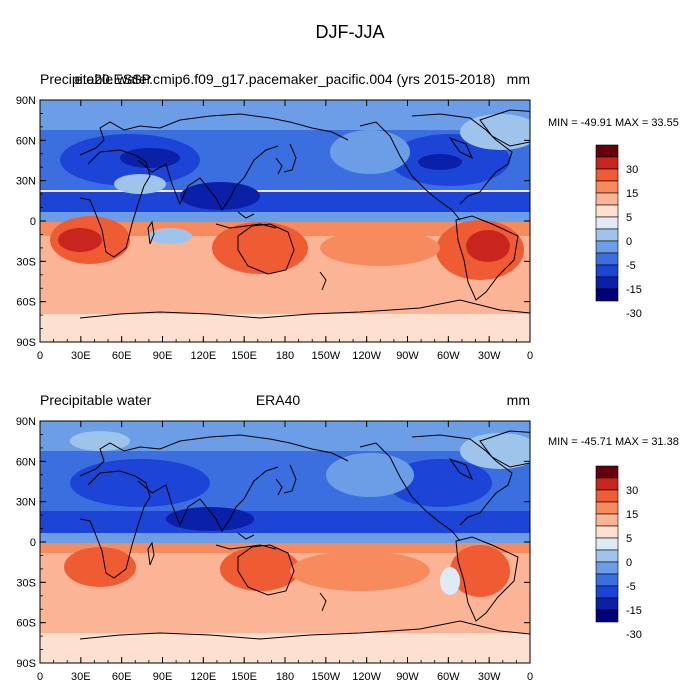 Image resolution: width=700 pixels, height=700 pixels. What do you see at coordinates (613, 442) in the screenshot?
I see `min-max-text: MIN = -45.71 MAX = 31.38` at bounding box center [613, 442].